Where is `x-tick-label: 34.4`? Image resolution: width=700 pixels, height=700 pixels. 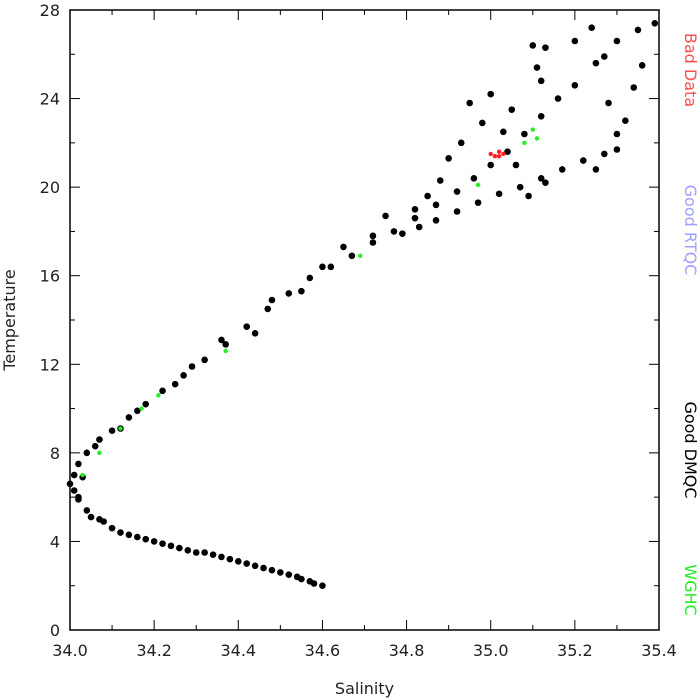 x-tick-label: 34.4 is located at coordinates (238, 650).